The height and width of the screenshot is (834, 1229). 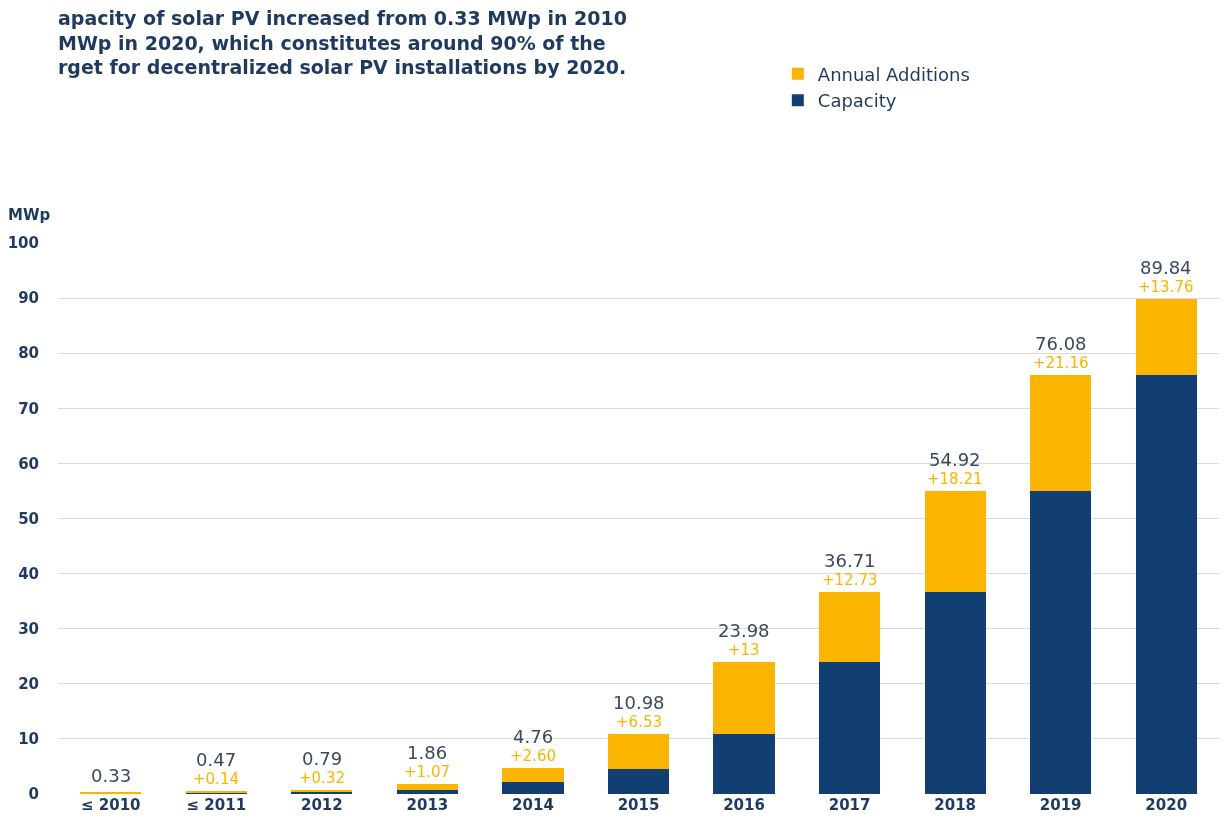 I want to click on data-label: +18.21, so click(x=955, y=479).